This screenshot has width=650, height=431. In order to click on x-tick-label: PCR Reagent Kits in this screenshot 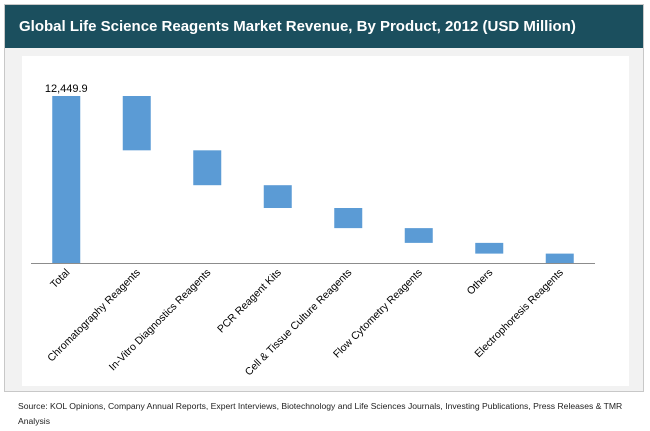, I will do `click(249, 301)`.